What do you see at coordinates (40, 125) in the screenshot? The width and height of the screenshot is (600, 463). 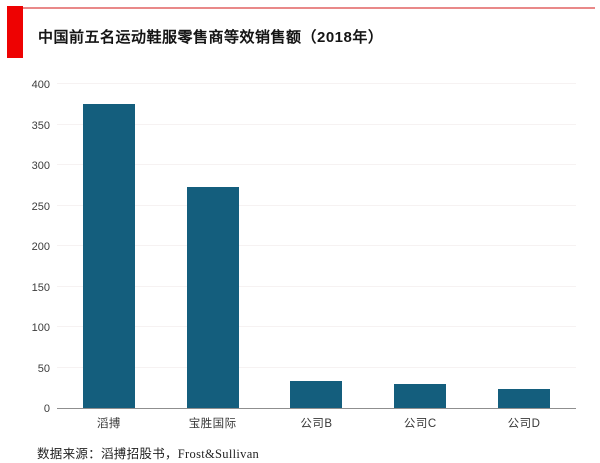 I see `y-tick-label-350: 350` at bounding box center [40, 125].